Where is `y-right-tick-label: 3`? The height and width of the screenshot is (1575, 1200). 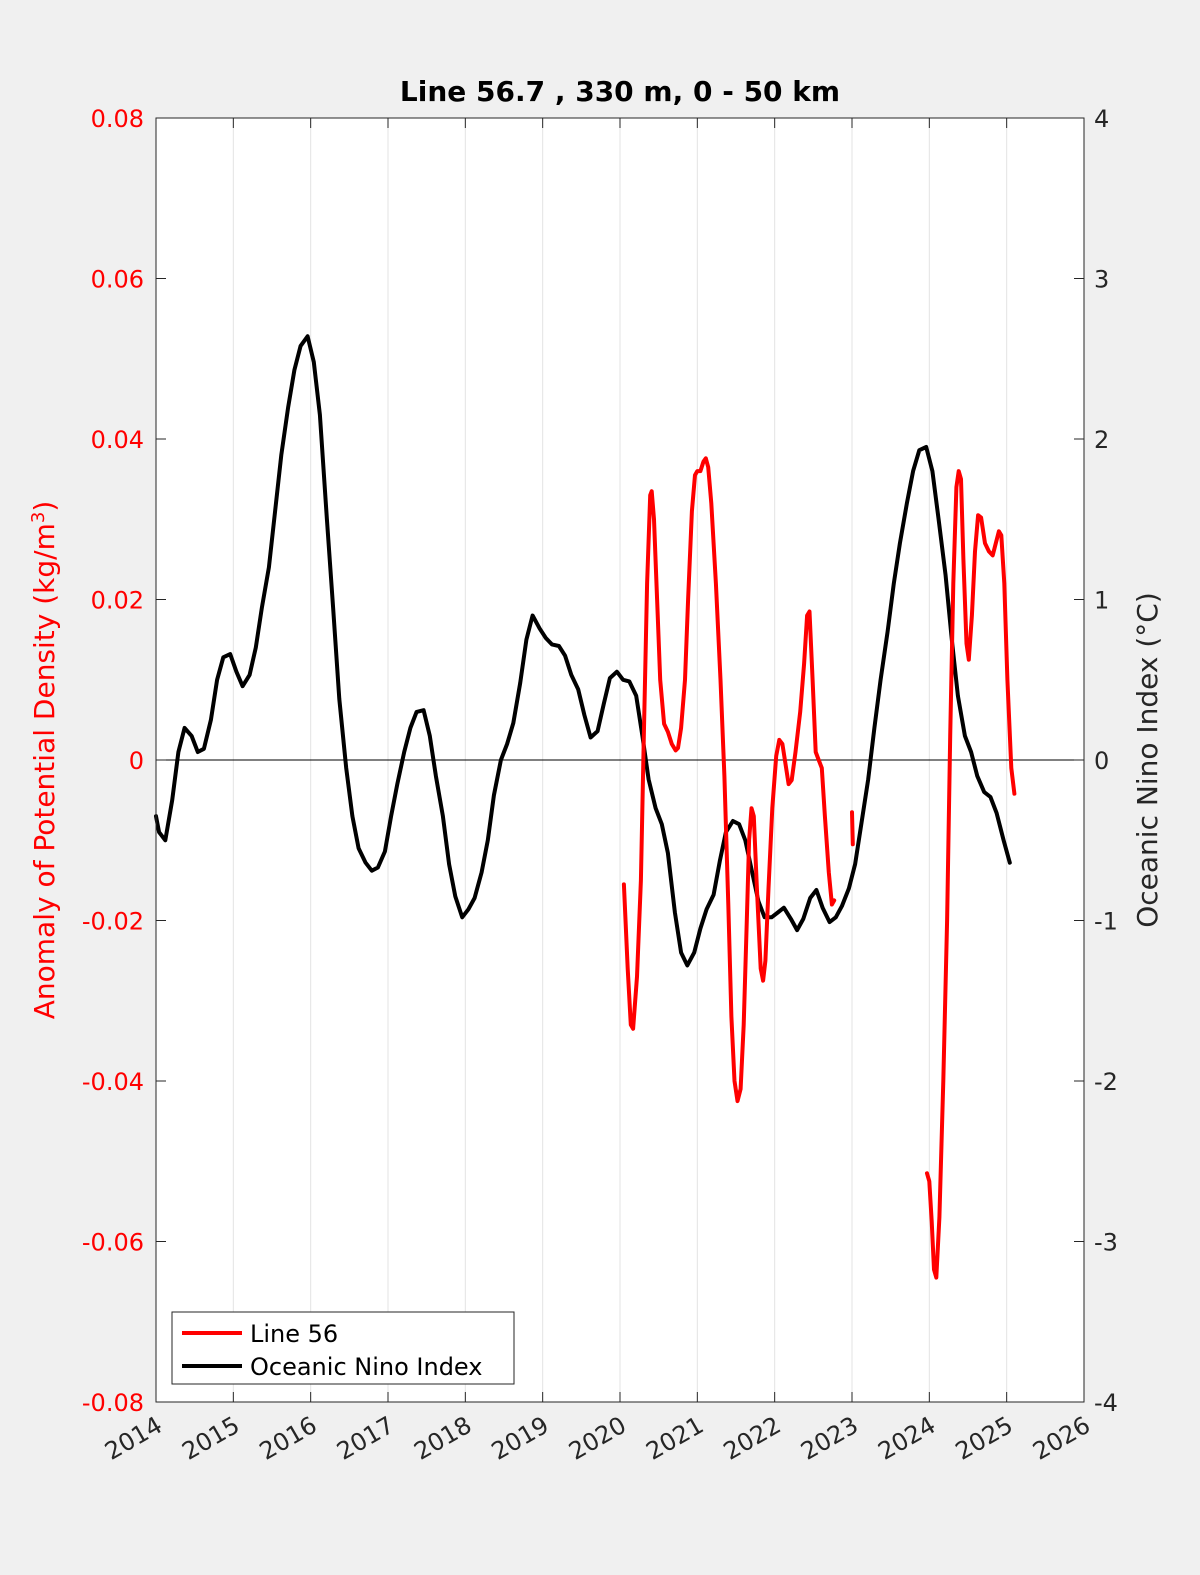 y-right-tick-label: 3 is located at coordinates (1101, 280).